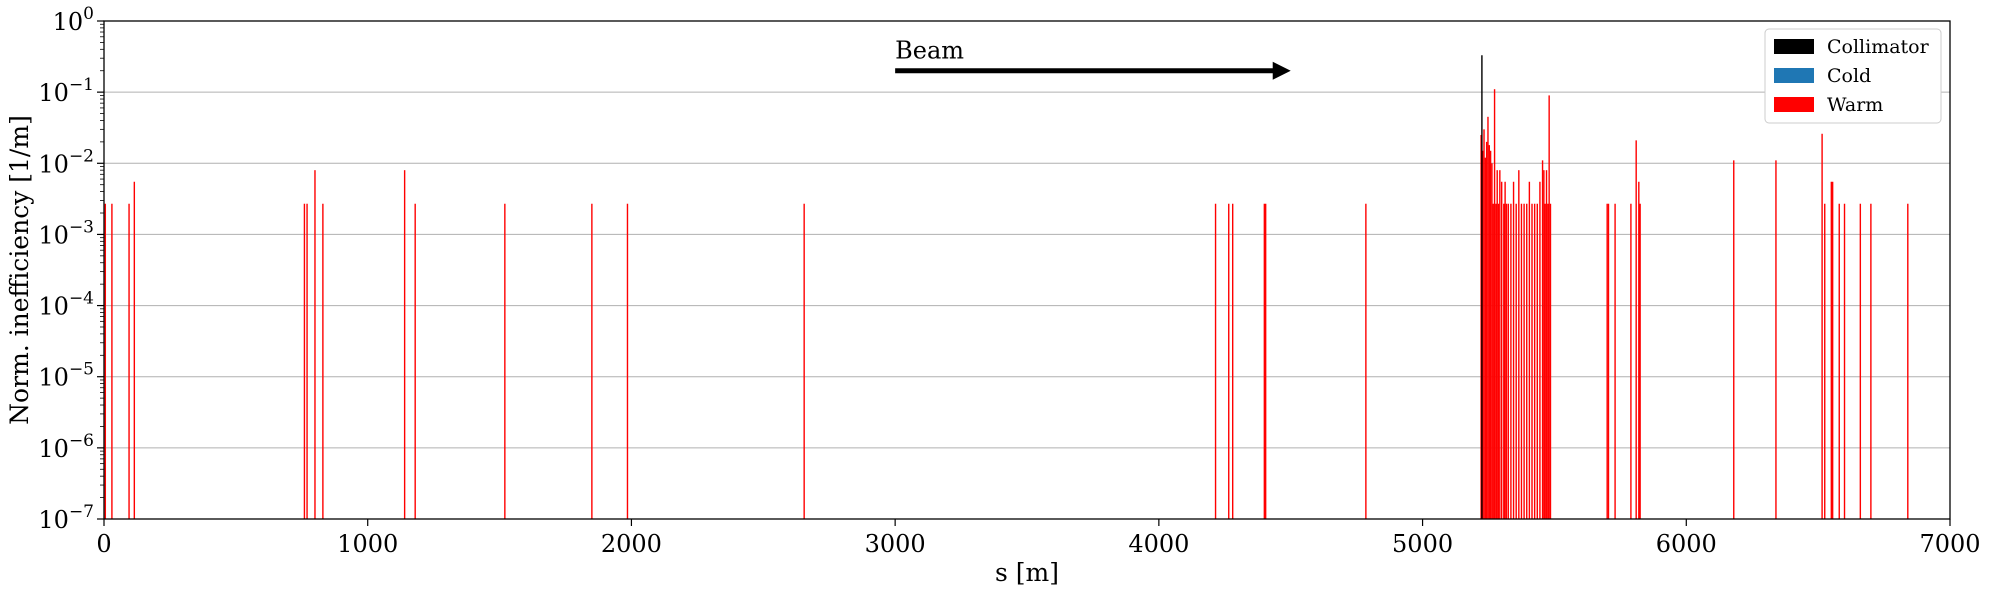  Describe the element at coordinates (1093, 58) in the screenshot. I see `beam-annotation: Beam` at that location.